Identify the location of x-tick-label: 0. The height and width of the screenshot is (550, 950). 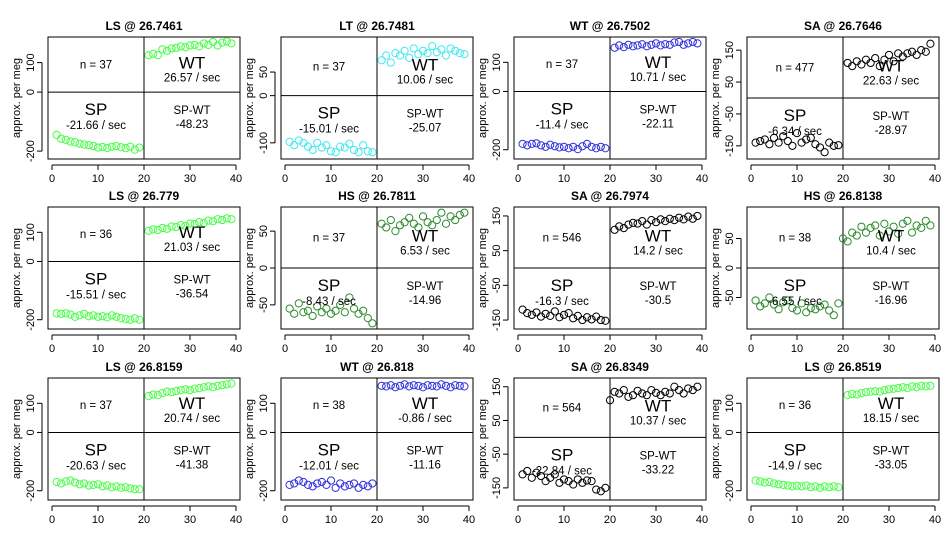
(52, 520).